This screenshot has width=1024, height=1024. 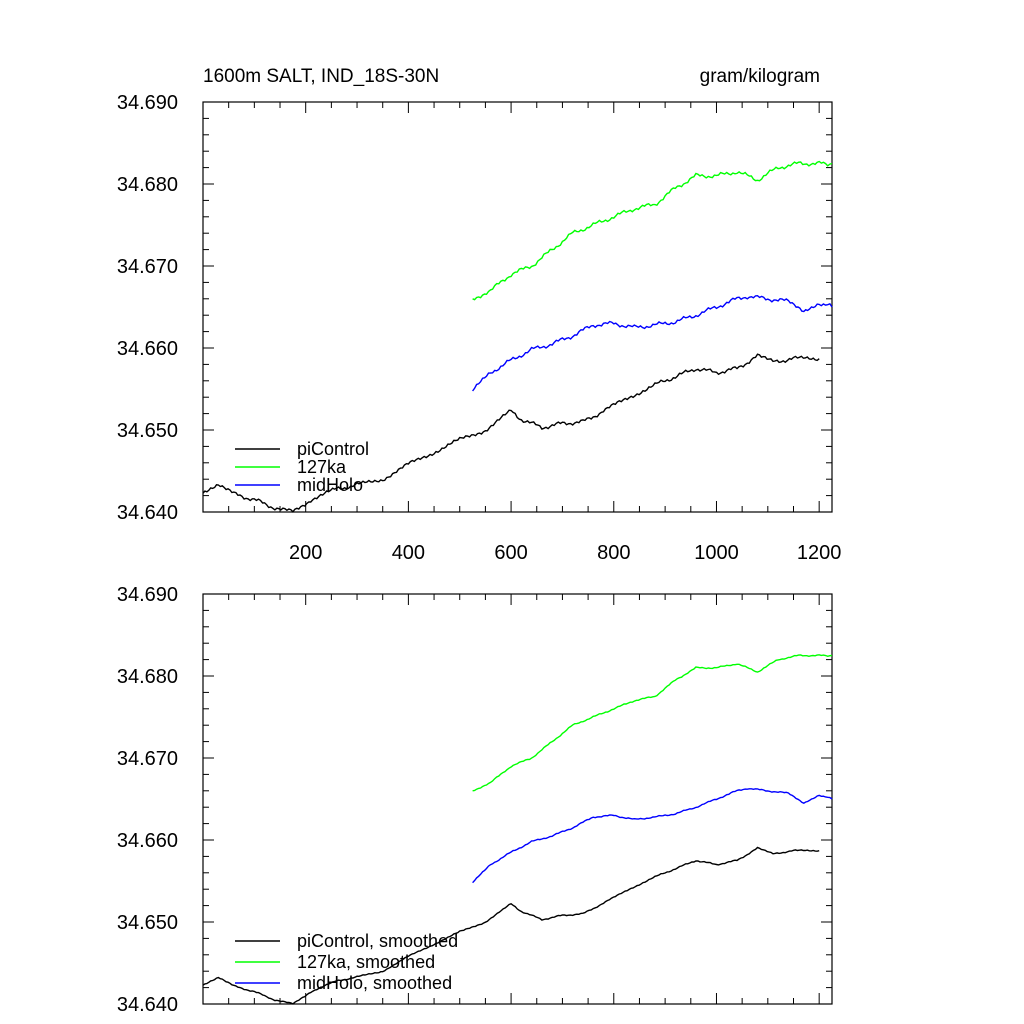 What do you see at coordinates (408, 553) in the screenshot?
I see `x-tick-label: 400` at bounding box center [408, 553].